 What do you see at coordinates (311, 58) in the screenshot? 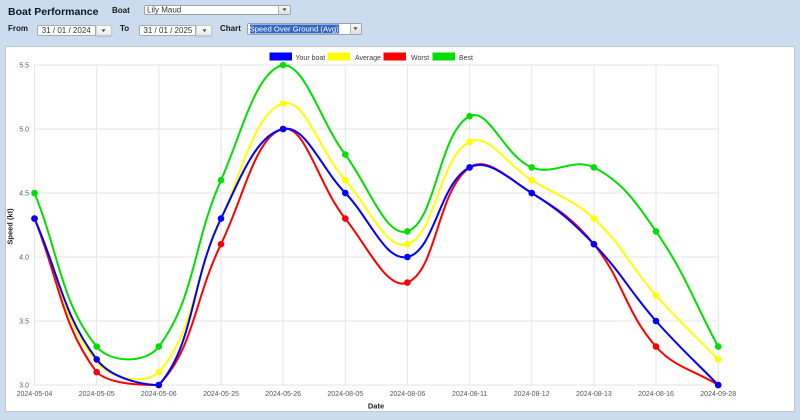
I see `svg-text: Your boat` at bounding box center [311, 58].